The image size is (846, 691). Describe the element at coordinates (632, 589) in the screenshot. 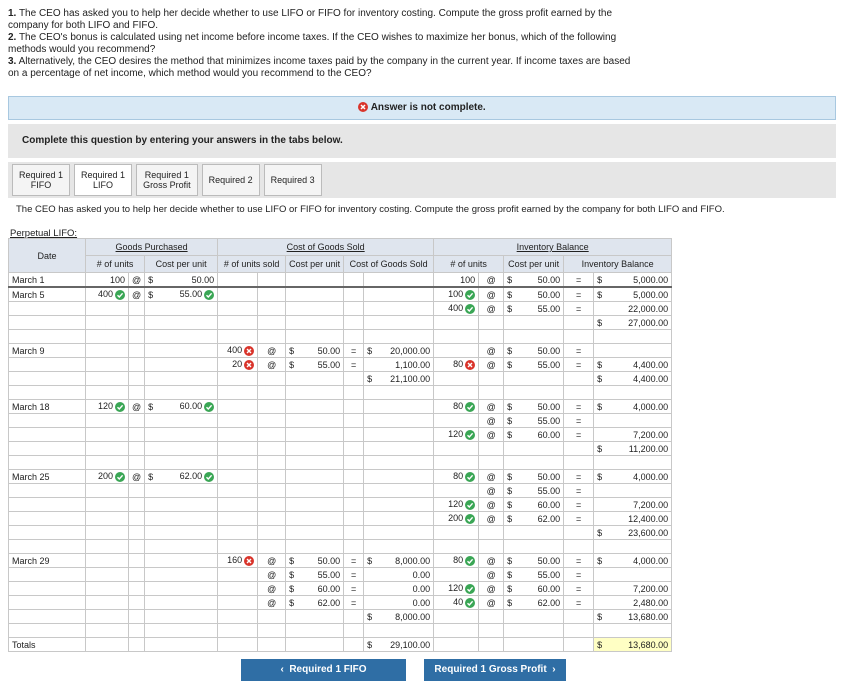

I see `money-wrap: 7,200.00` at that location.